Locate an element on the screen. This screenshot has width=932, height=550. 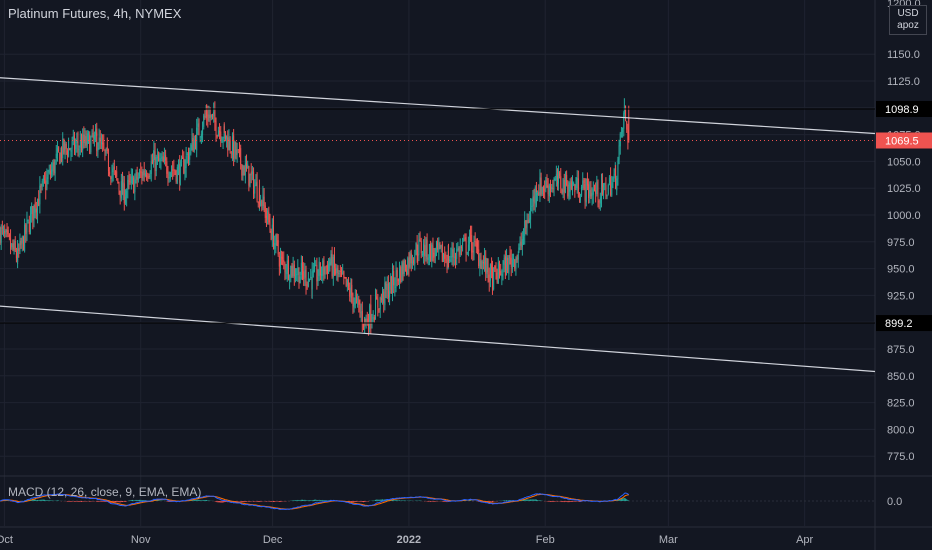
macd-indicator-label: MACD (12, 26, close, 9, EMA, EMA) is located at coordinates (105, 492).